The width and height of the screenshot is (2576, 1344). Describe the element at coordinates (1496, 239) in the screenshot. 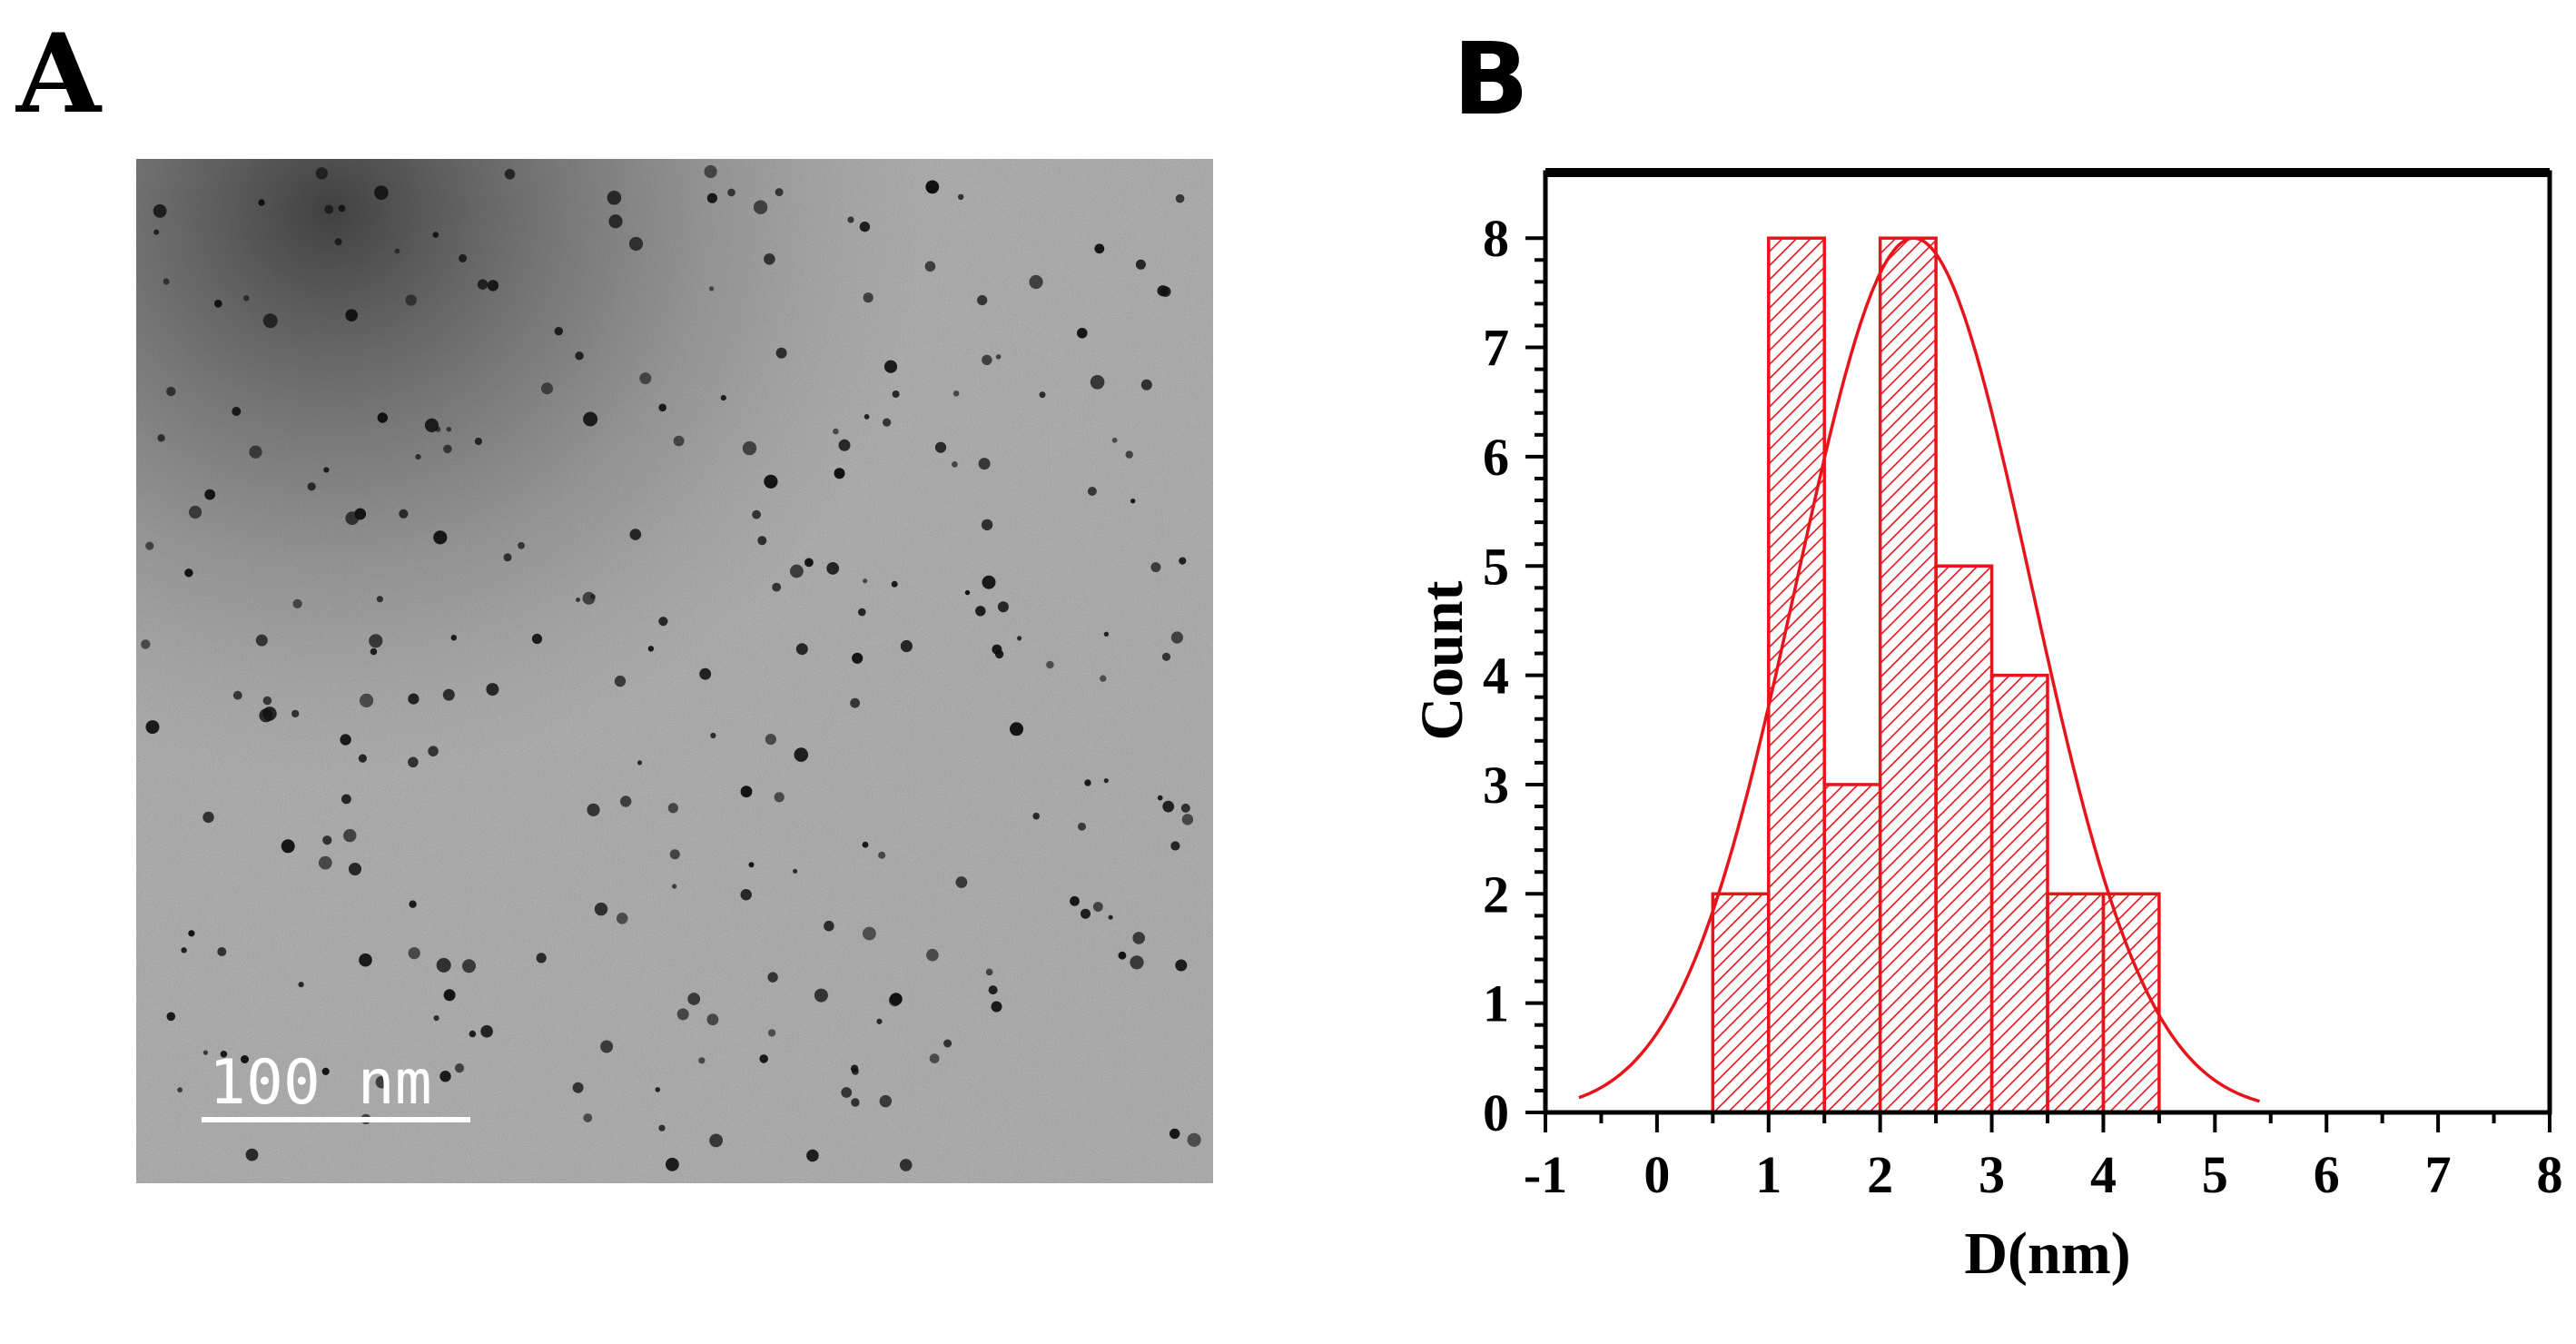

I see `y-tick-label: 8` at that location.